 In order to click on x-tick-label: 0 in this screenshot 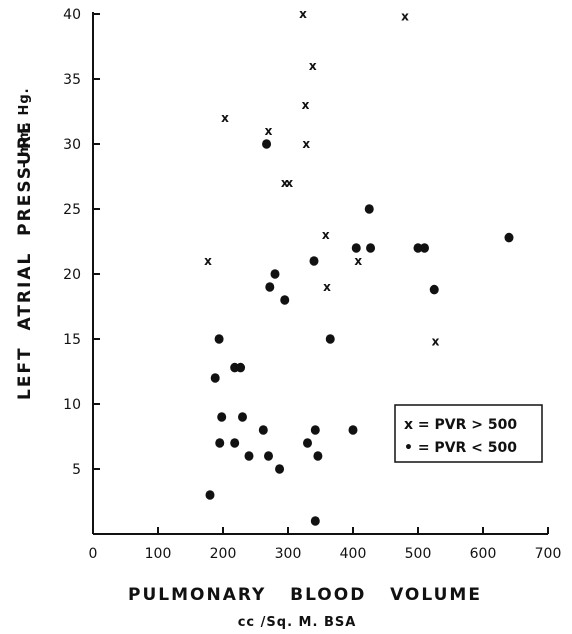, I will do `click(93, 554)`.